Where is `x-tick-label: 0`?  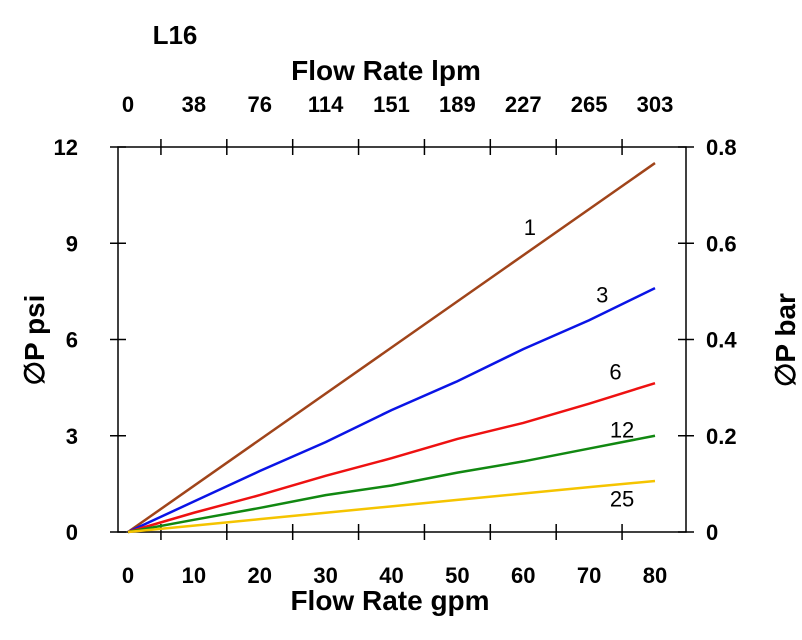 x-tick-label: 0 is located at coordinates (128, 575).